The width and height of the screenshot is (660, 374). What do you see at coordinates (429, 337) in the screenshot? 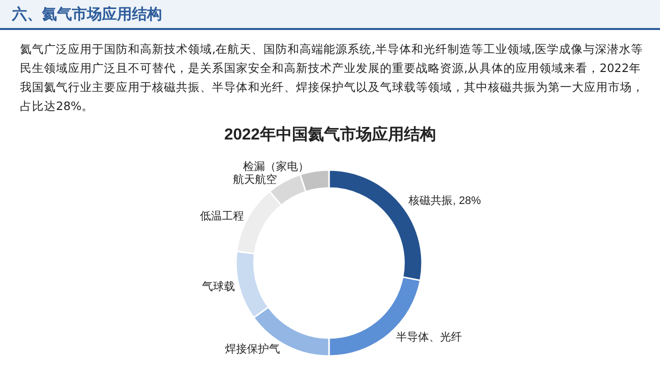
I see `slice-label: 半导体、光纤` at bounding box center [429, 337].